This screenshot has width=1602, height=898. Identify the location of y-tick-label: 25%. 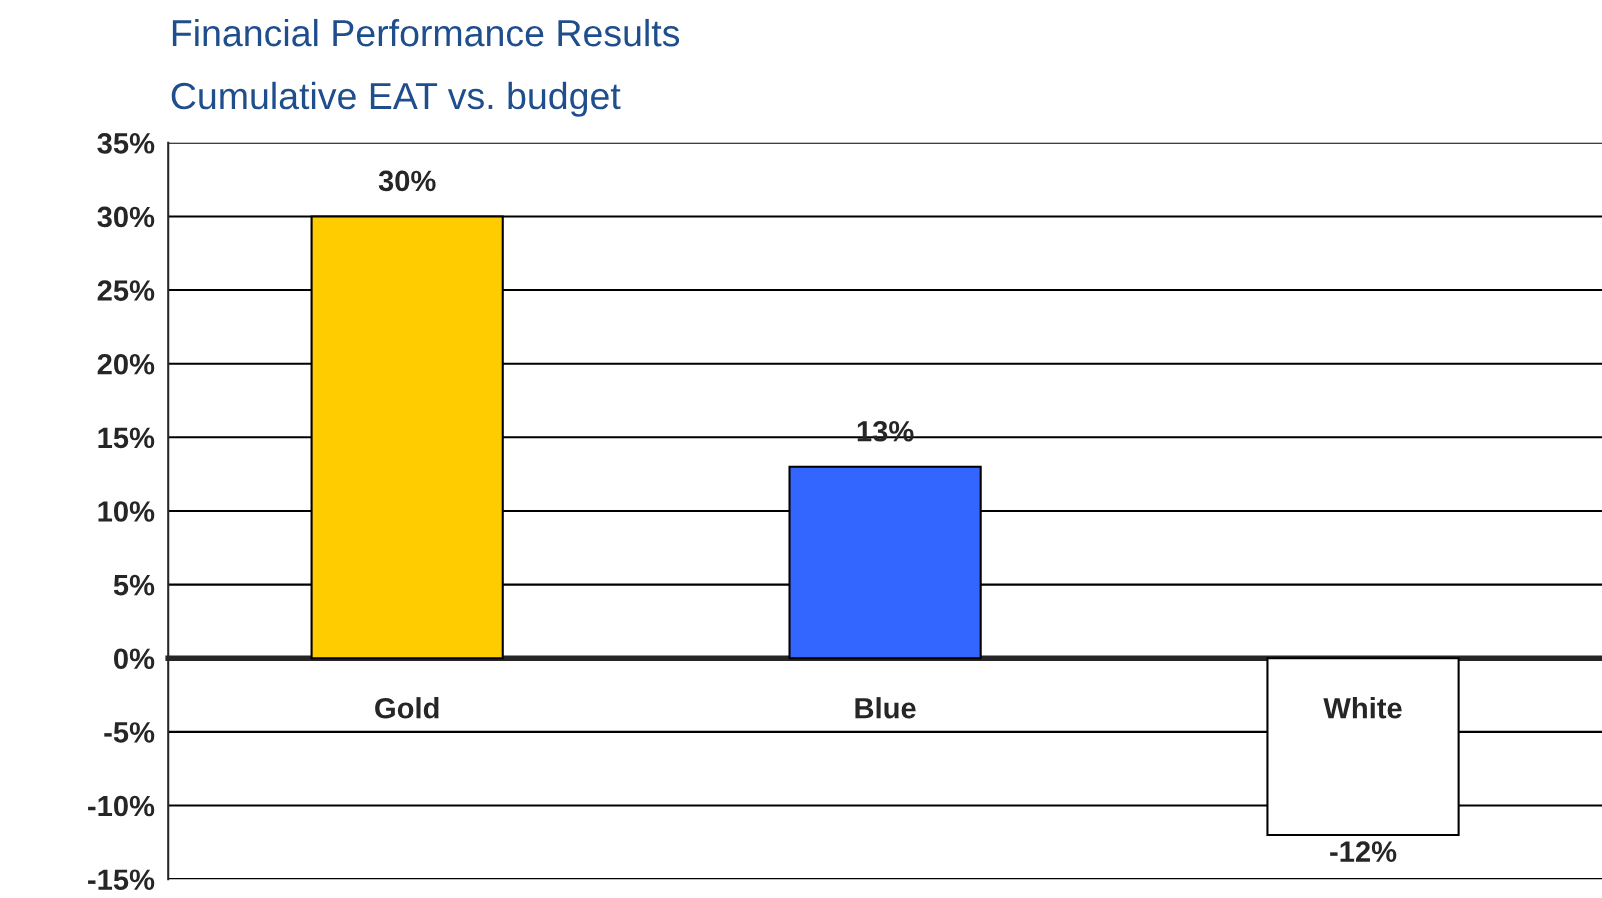
(126, 290).